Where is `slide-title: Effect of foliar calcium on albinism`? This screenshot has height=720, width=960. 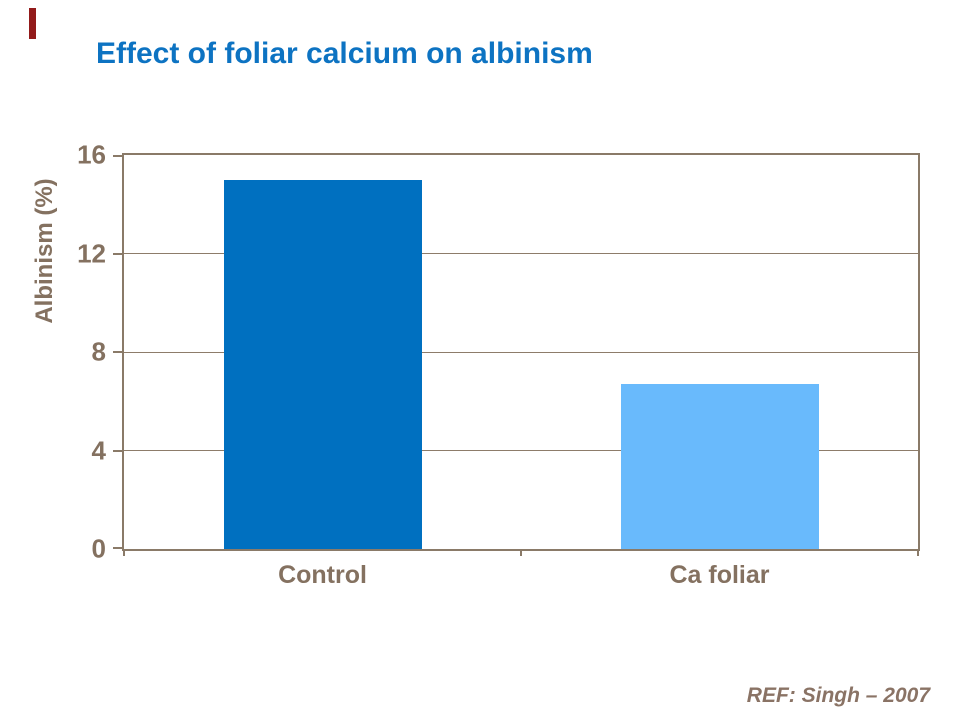
slide-title: Effect of foliar calcium on albinism is located at coordinates (344, 53).